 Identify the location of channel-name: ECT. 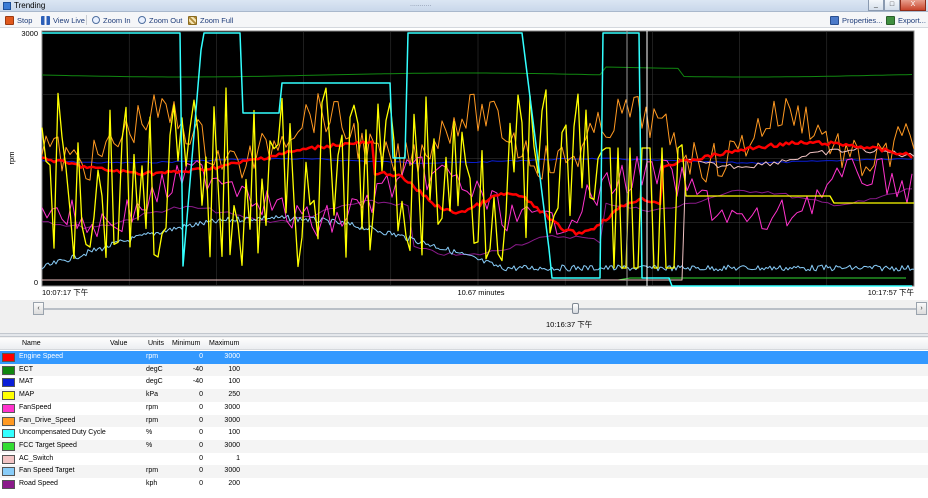
(26, 369).